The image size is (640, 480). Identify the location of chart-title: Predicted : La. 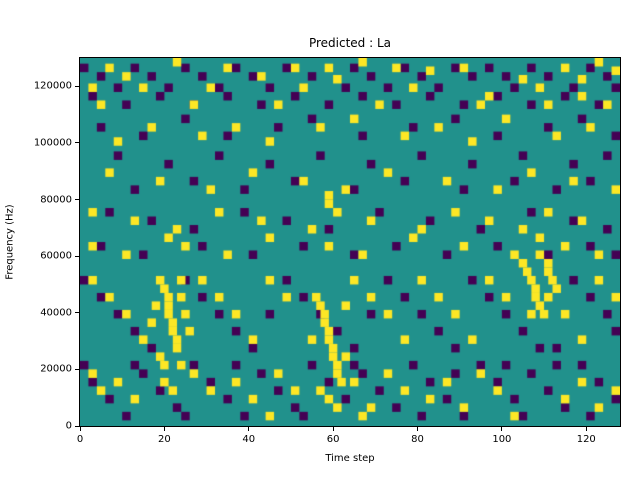
(350, 43).